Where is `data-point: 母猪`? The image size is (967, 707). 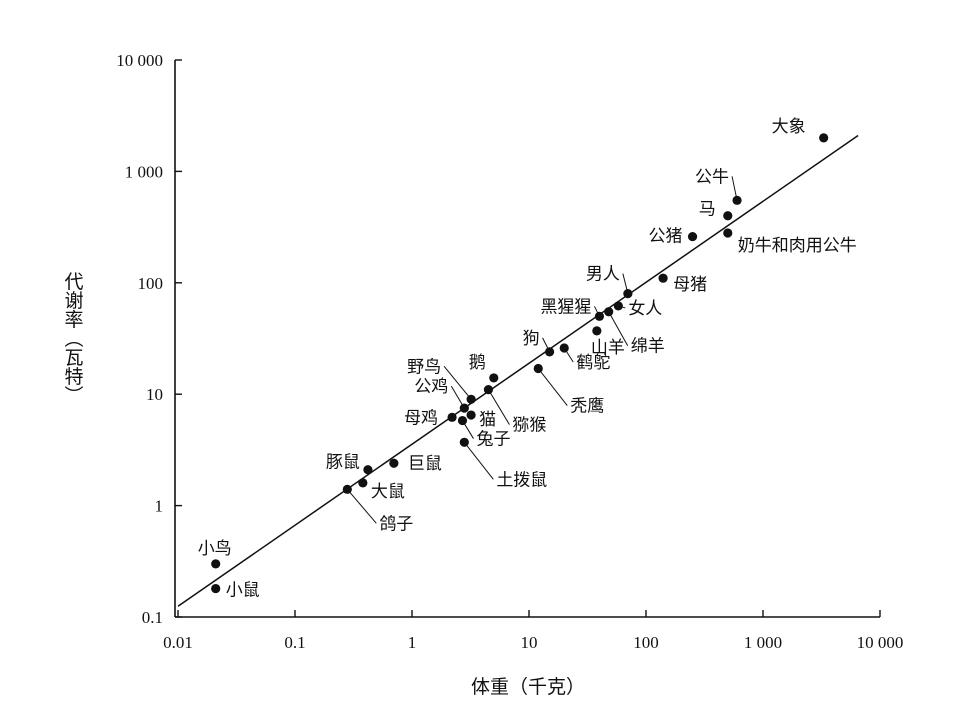
data-point: 母猪 is located at coordinates (682, 284).